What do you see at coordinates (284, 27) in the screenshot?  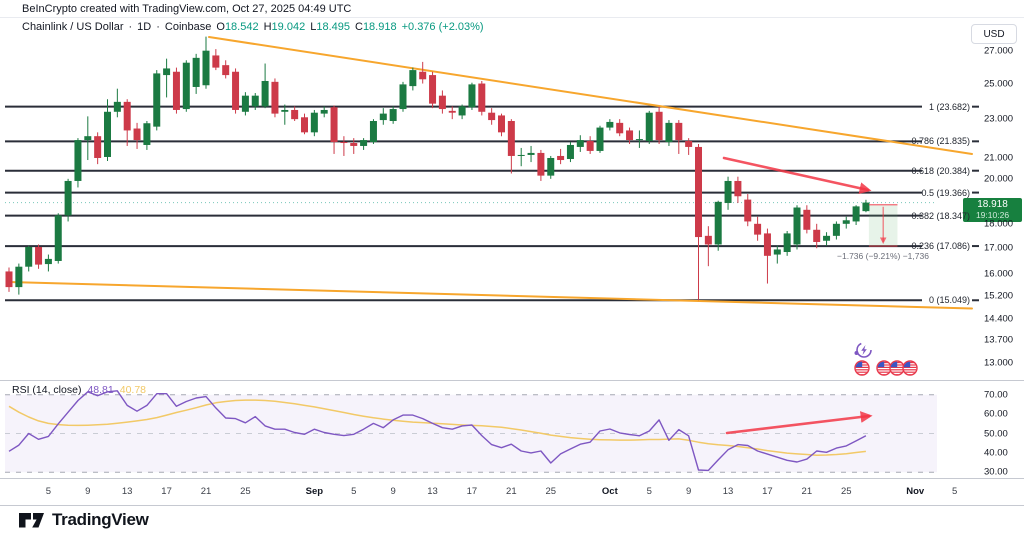 I see `ohlc-high: H19.042` at bounding box center [284, 27].